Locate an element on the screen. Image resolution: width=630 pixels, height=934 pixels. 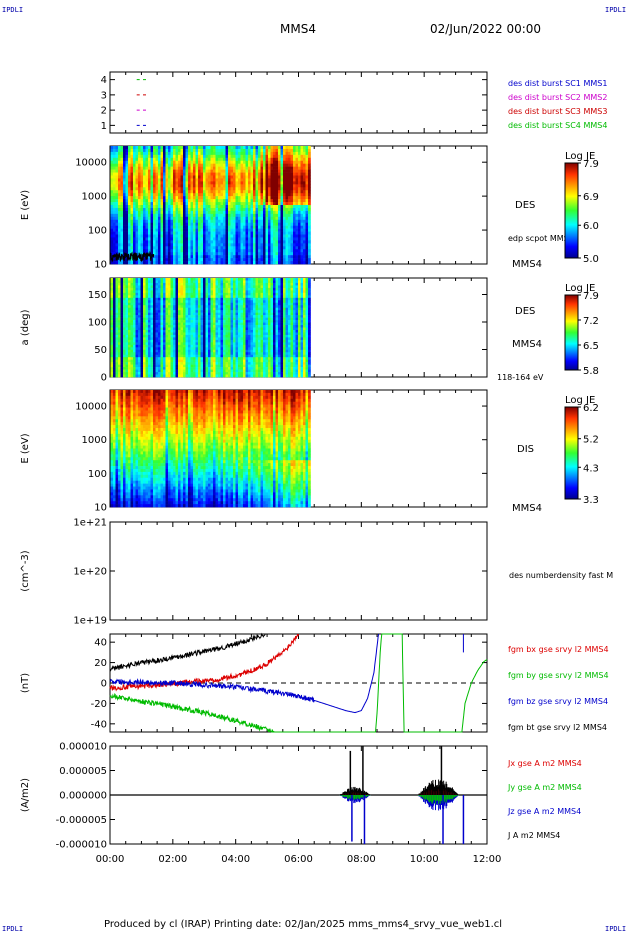
y-tick-label: -20 is located at coordinates (99, 704).